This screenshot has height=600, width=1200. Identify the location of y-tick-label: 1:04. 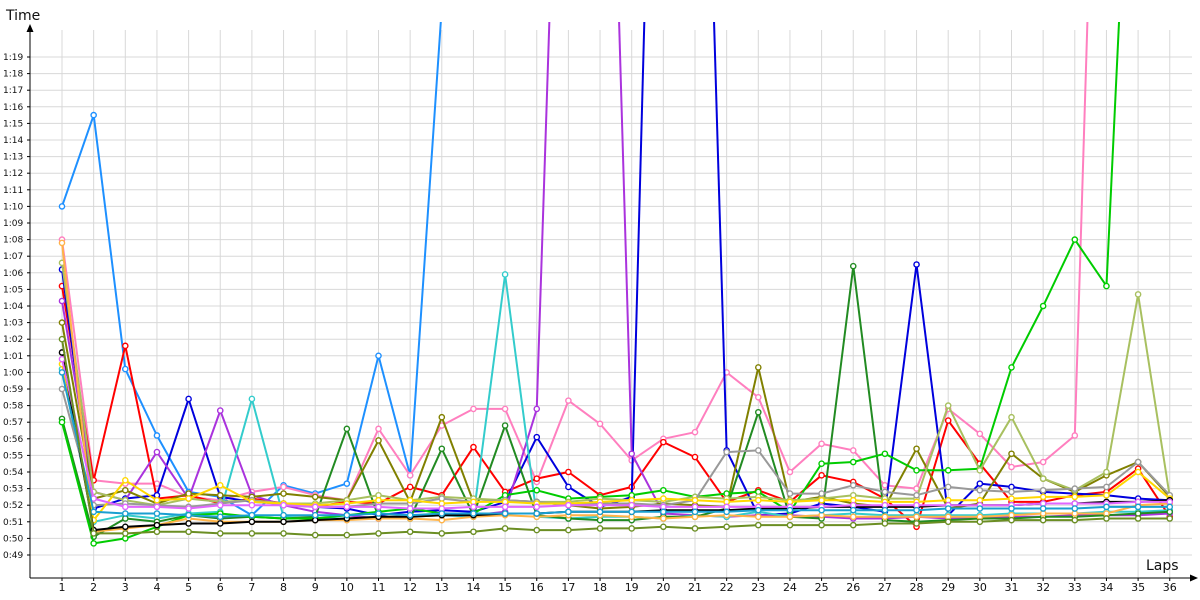
(13, 307).